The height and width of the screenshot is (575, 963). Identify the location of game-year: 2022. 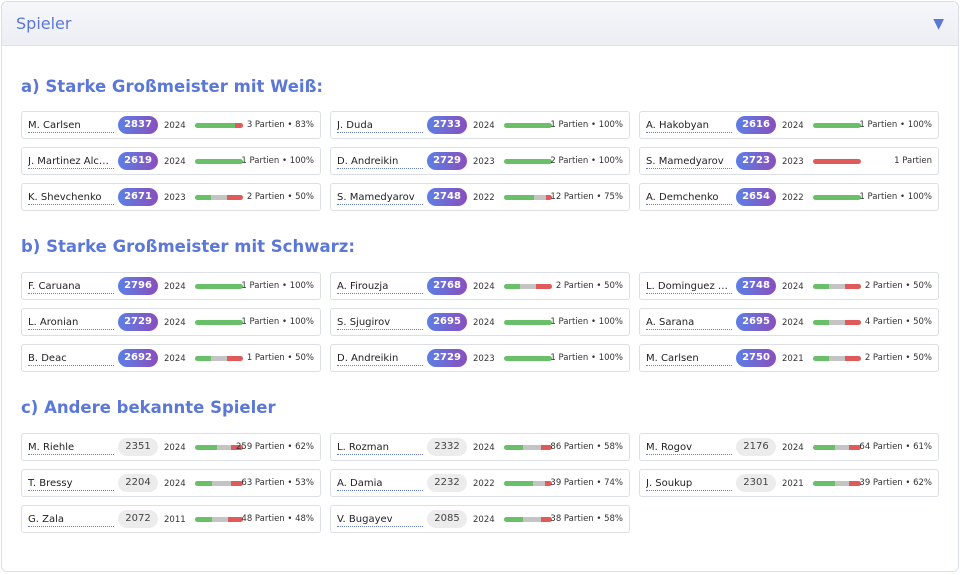
(484, 198).